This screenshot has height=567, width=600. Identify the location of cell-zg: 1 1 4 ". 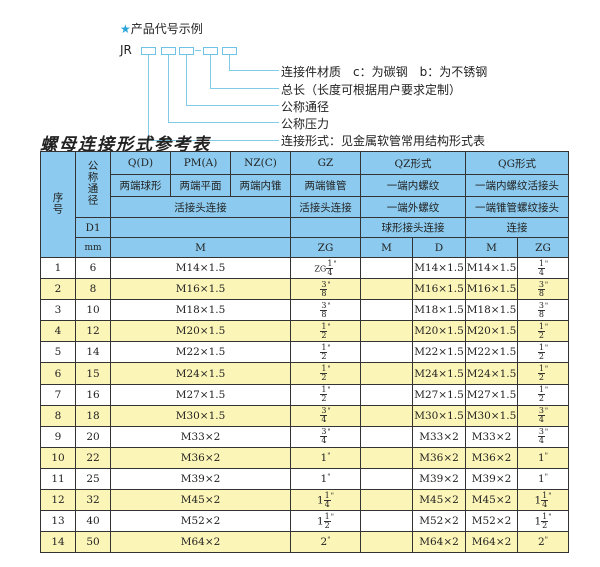
(325, 500).